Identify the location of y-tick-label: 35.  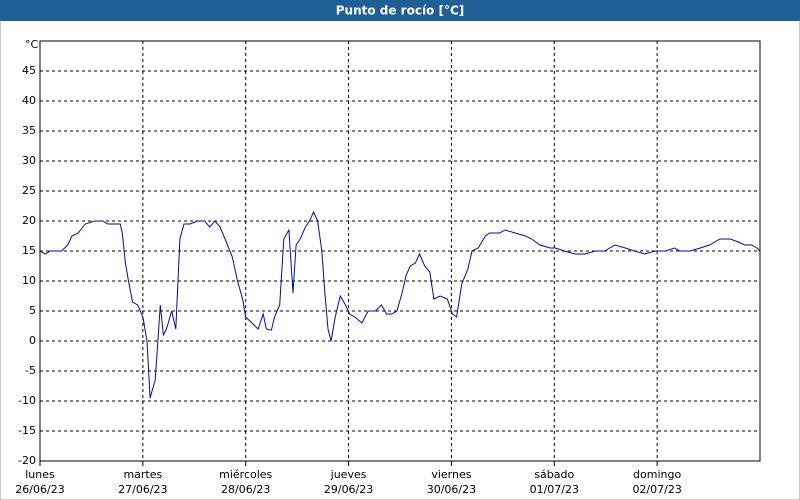
(29, 130).